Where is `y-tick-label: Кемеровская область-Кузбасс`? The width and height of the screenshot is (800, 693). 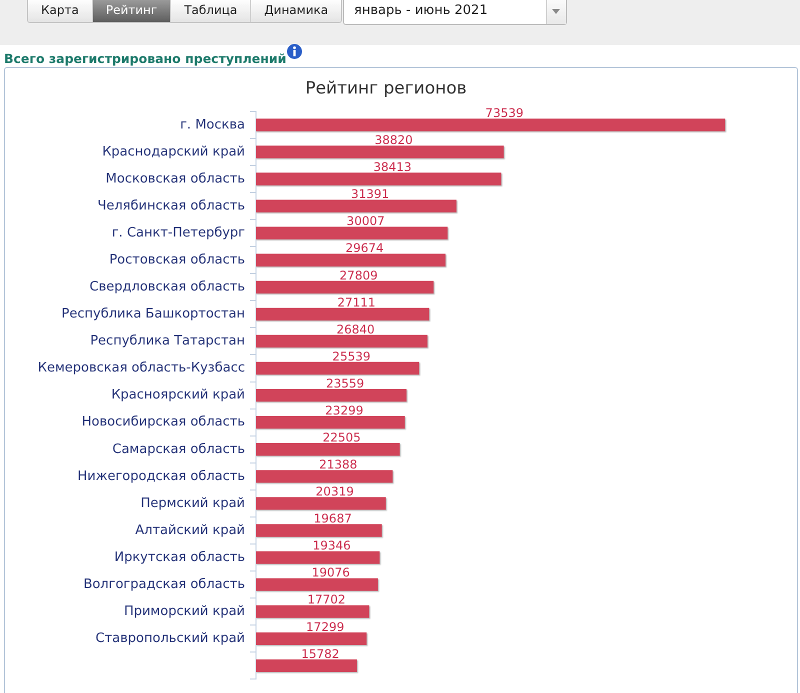
y-tick-label: Кемеровская область-Кузбасс is located at coordinates (141, 368).